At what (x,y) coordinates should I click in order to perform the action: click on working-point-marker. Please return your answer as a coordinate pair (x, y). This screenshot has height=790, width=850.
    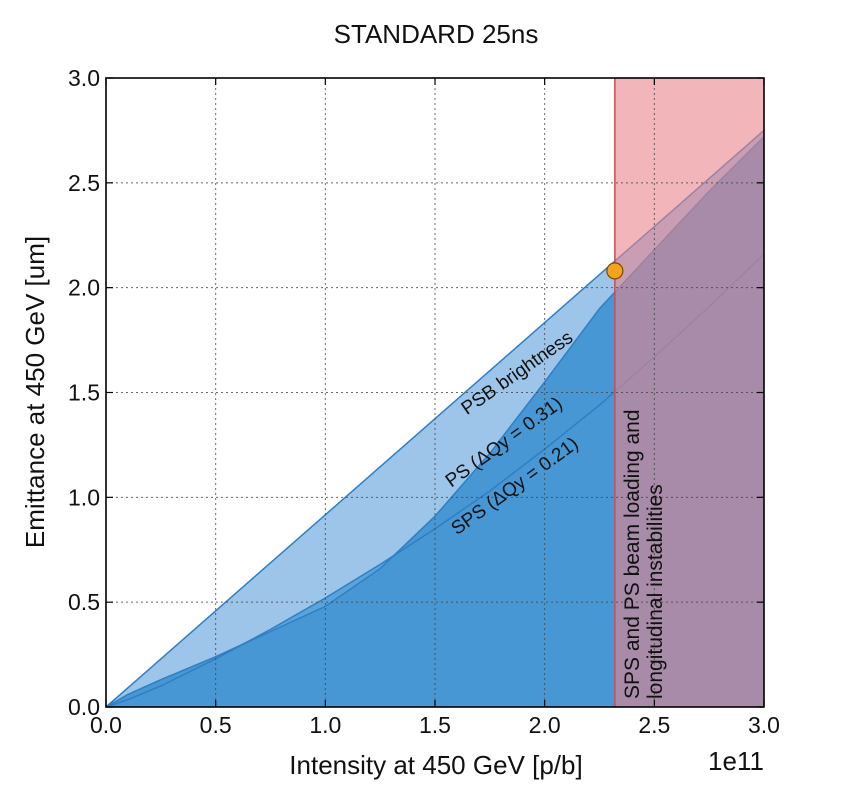
    Looking at the image, I should click on (615, 271).